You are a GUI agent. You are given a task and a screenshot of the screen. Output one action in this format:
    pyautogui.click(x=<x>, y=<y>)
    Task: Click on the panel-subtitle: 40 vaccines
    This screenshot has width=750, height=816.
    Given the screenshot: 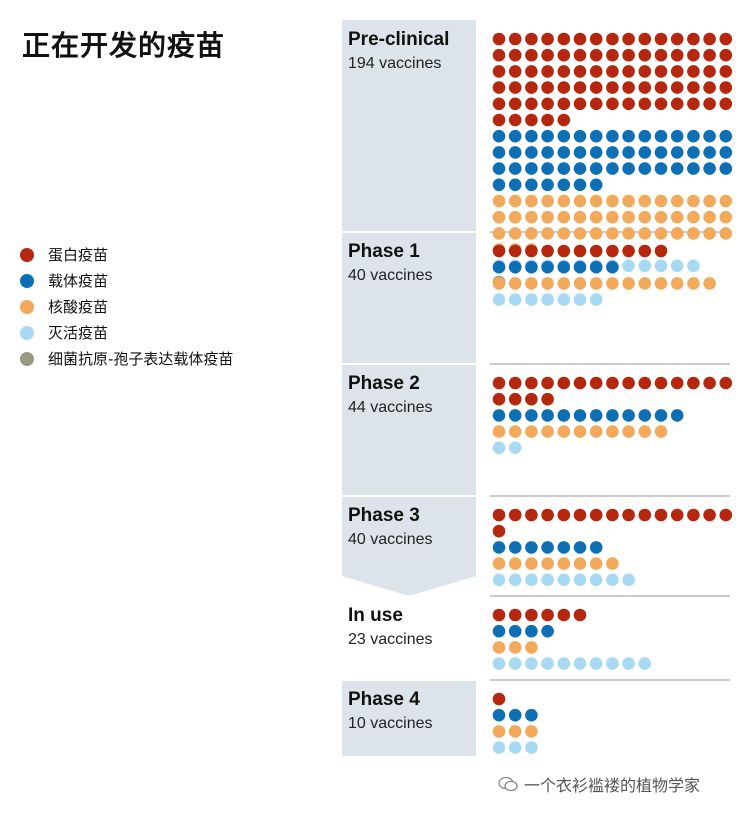 What is the action you would take?
    pyautogui.click(x=390, y=275)
    